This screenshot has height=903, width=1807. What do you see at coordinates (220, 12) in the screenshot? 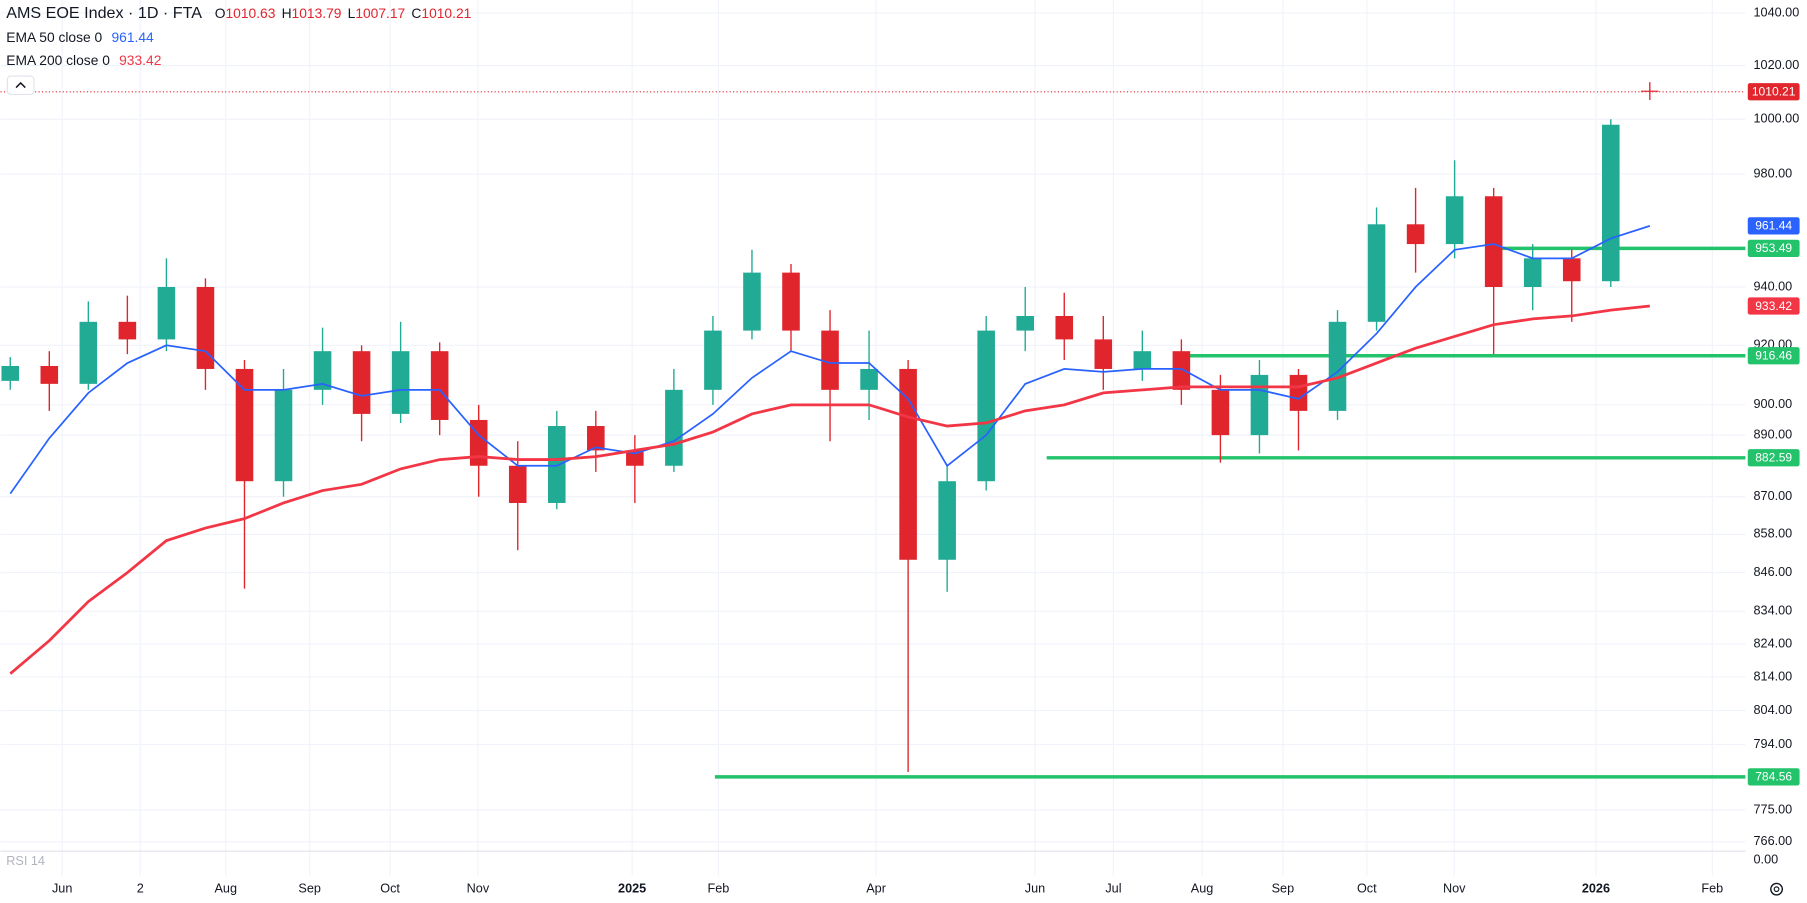
I see `ohlc-label: O` at bounding box center [220, 12].